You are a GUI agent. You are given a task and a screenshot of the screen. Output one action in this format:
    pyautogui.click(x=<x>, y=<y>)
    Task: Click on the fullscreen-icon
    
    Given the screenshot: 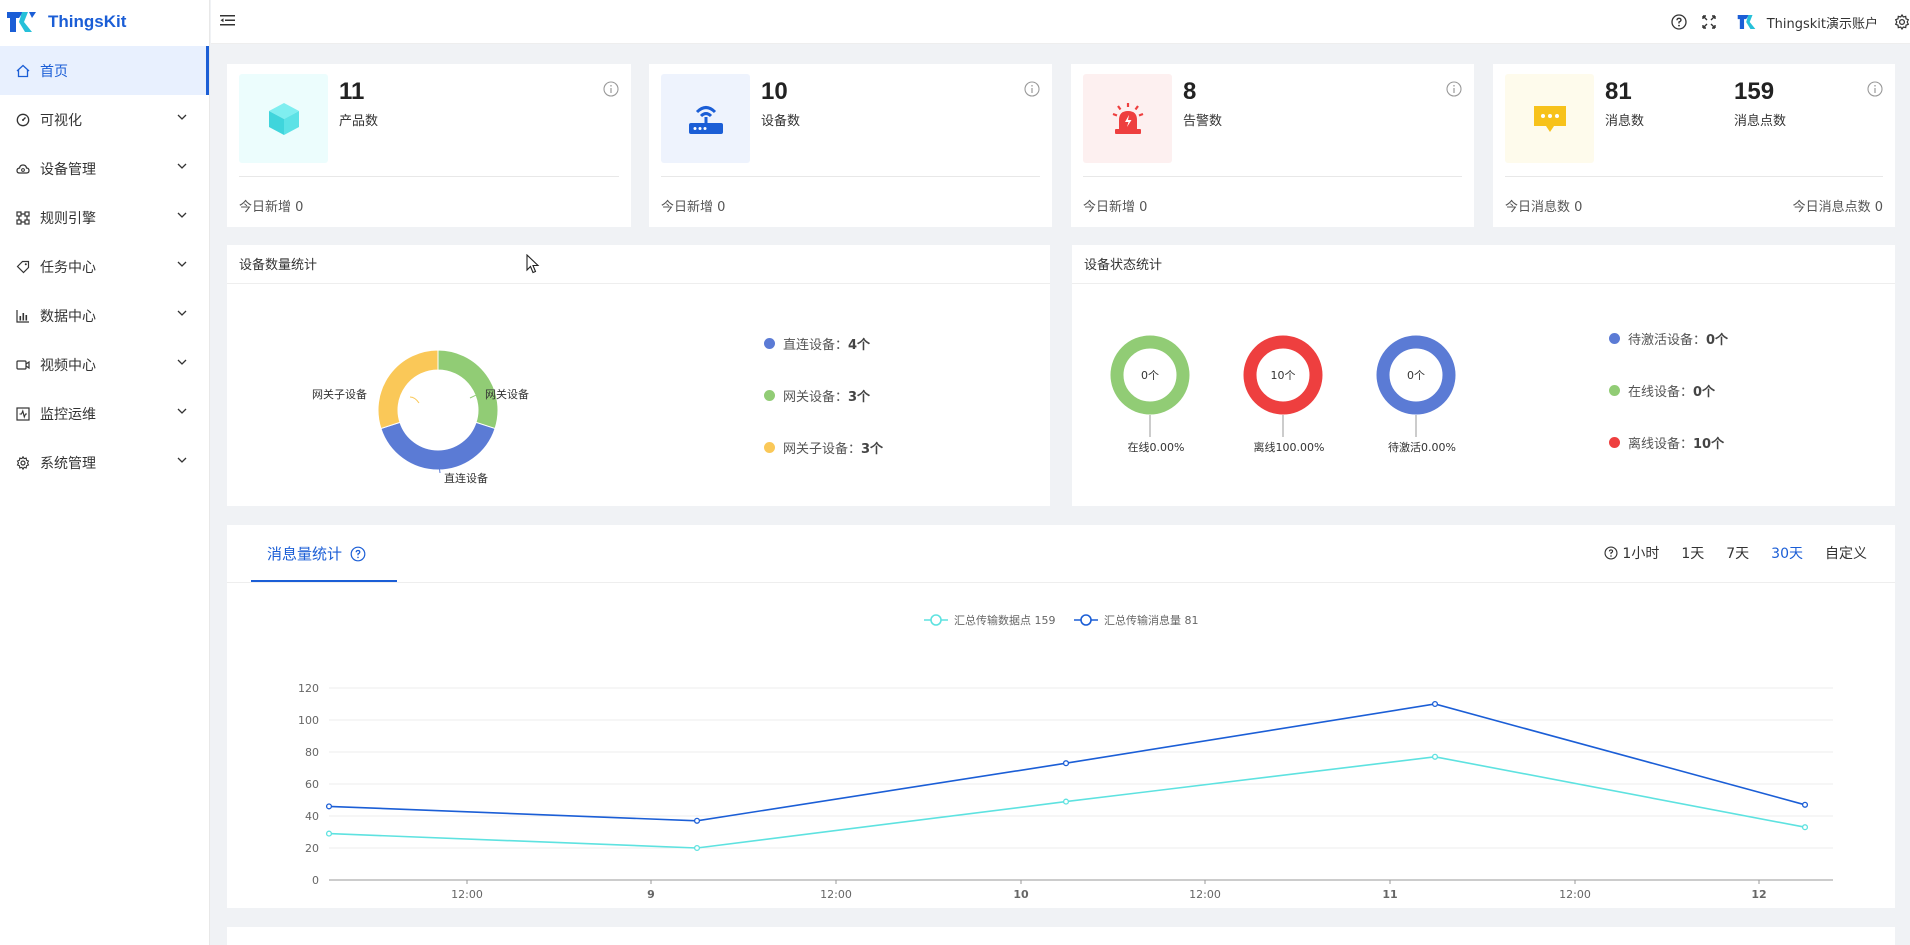 What is the action you would take?
    pyautogui.click(x=1709, y=22)
    